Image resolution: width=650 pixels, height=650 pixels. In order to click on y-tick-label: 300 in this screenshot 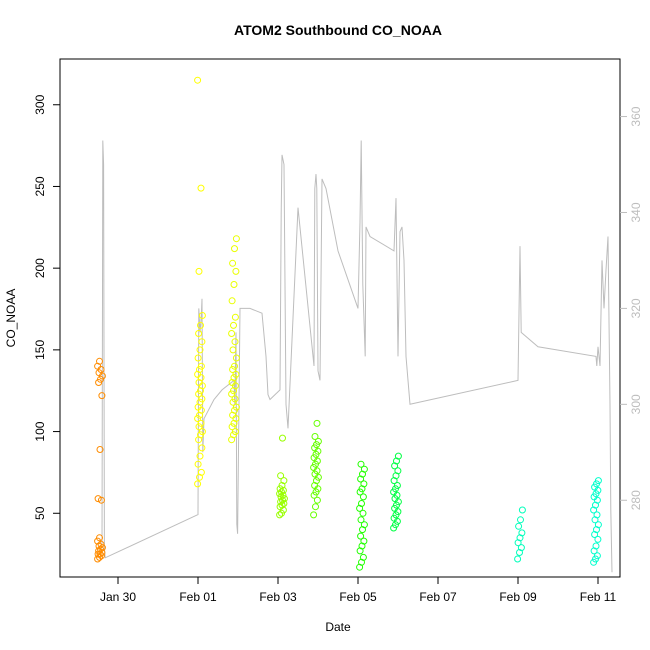, I will do `click(40, 104)`.